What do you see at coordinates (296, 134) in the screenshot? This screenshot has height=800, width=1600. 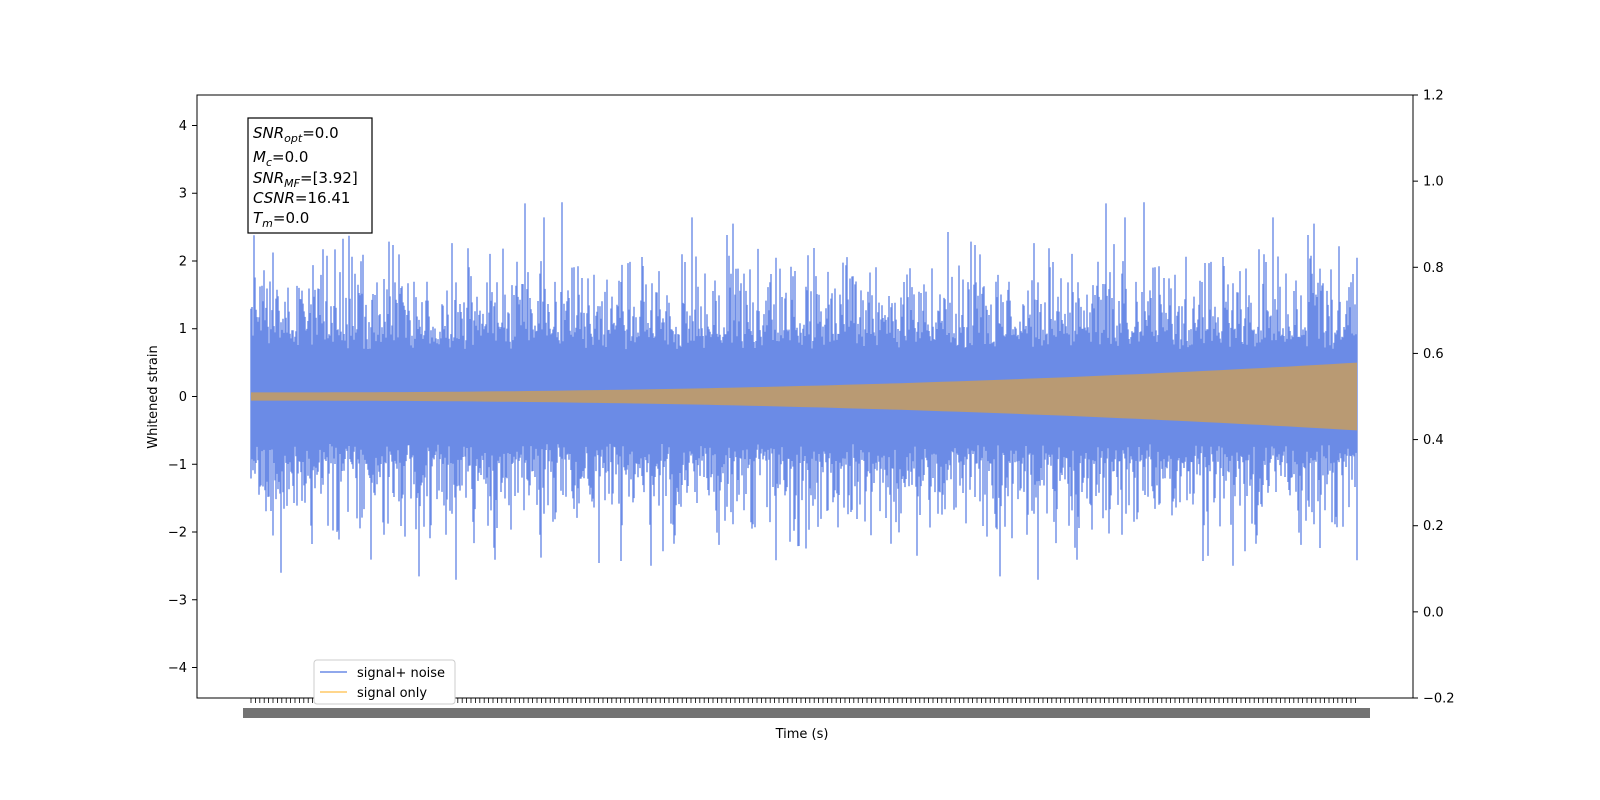 I see `stats-line: SNRopt=0.0` at bounding box center [296, 134].